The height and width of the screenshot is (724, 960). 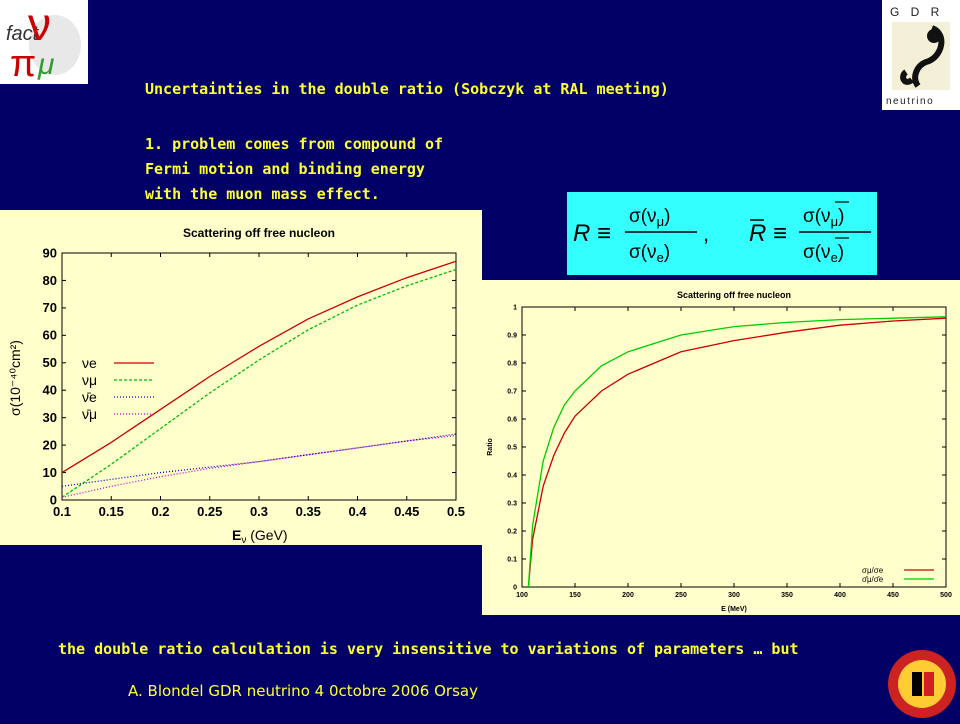 I want to click on y-tick-label: 0.8, so click(x=512, y=363).